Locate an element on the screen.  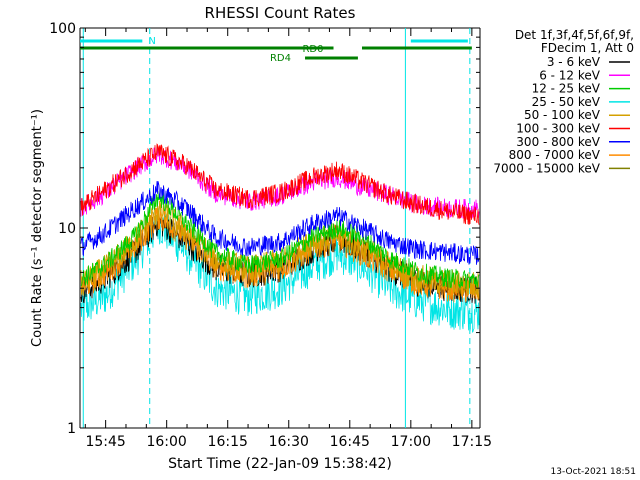
flag-rd0-label: RD0 is located at coordinates (312, 49).